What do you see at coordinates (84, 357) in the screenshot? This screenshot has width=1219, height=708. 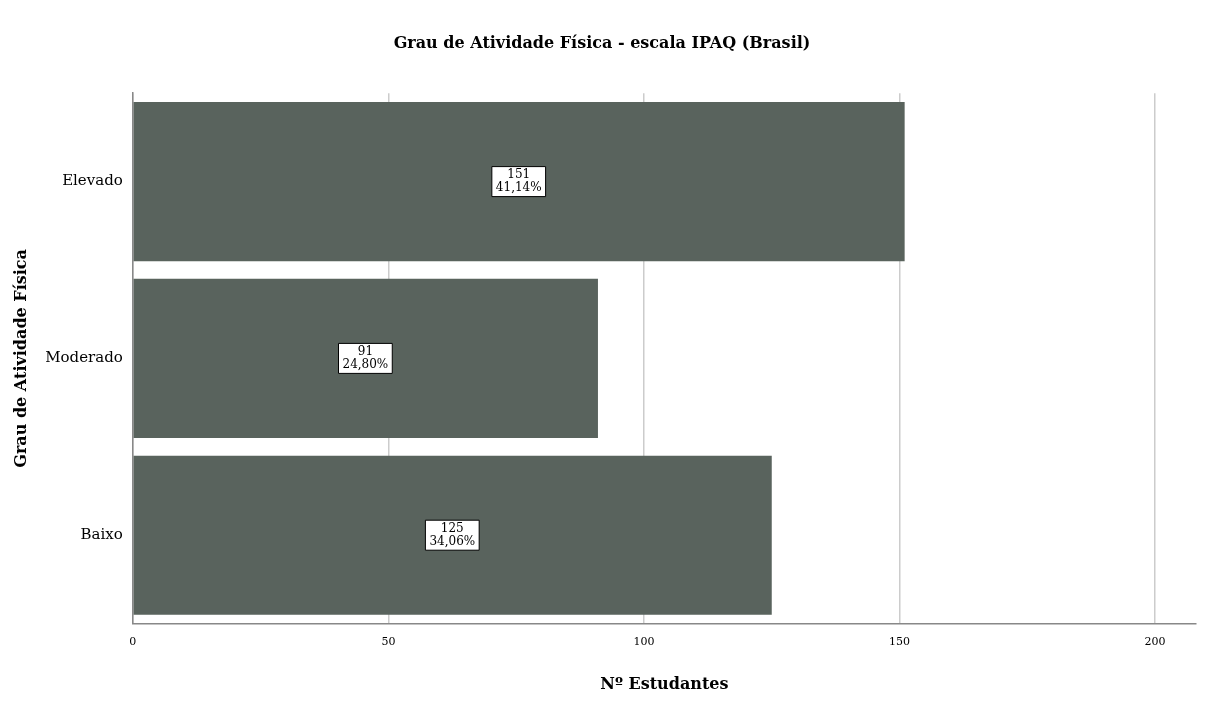 I see `y-tick-label: Moderado` at bounding box center [84, 357].